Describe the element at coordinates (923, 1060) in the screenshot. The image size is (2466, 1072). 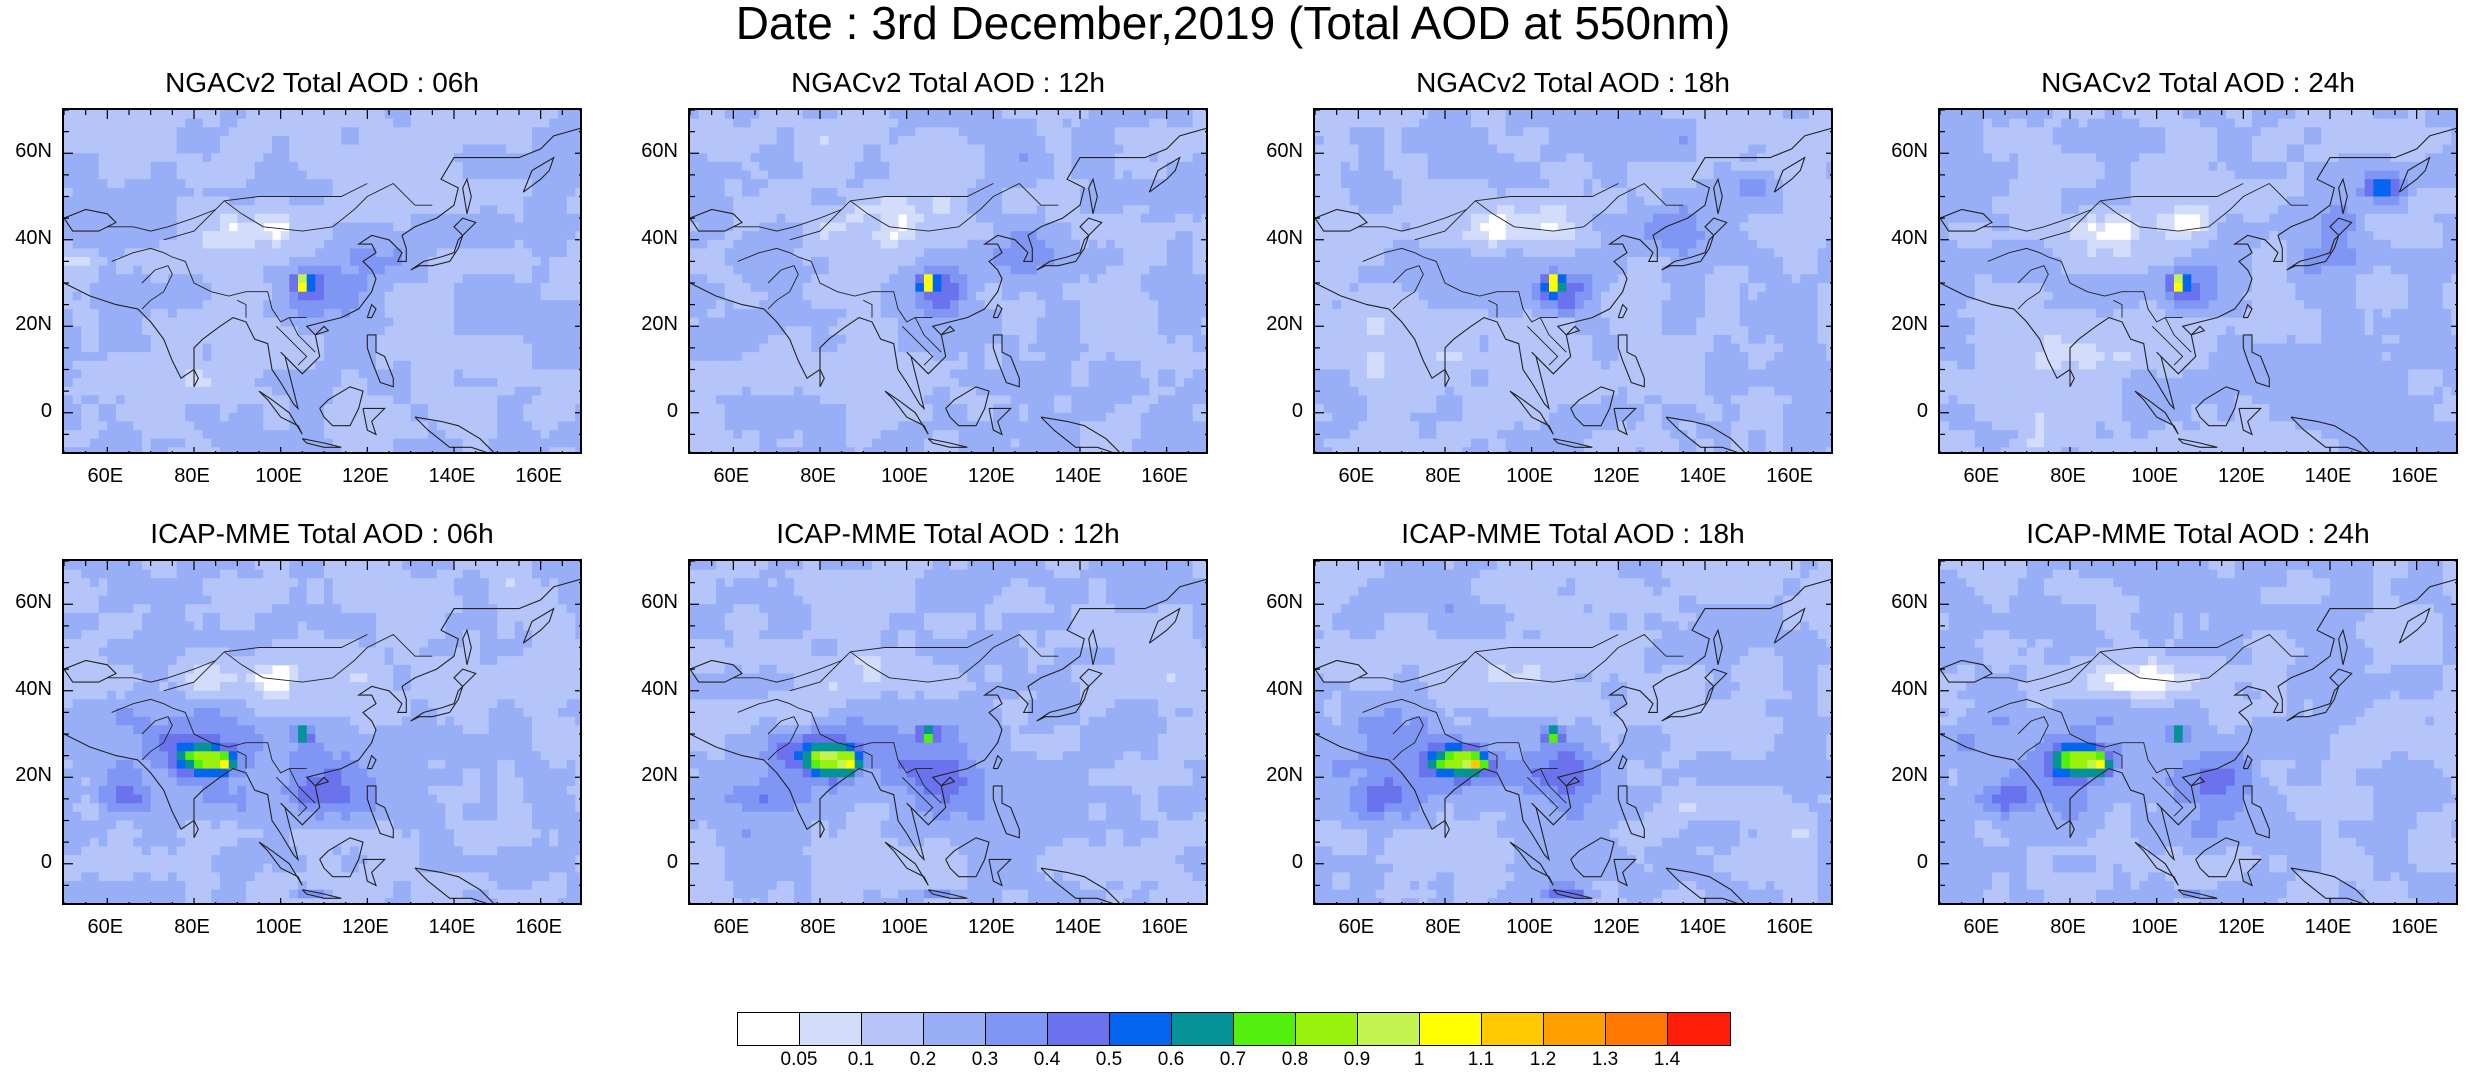
I see `colorbar-label: 0.2` at that location.